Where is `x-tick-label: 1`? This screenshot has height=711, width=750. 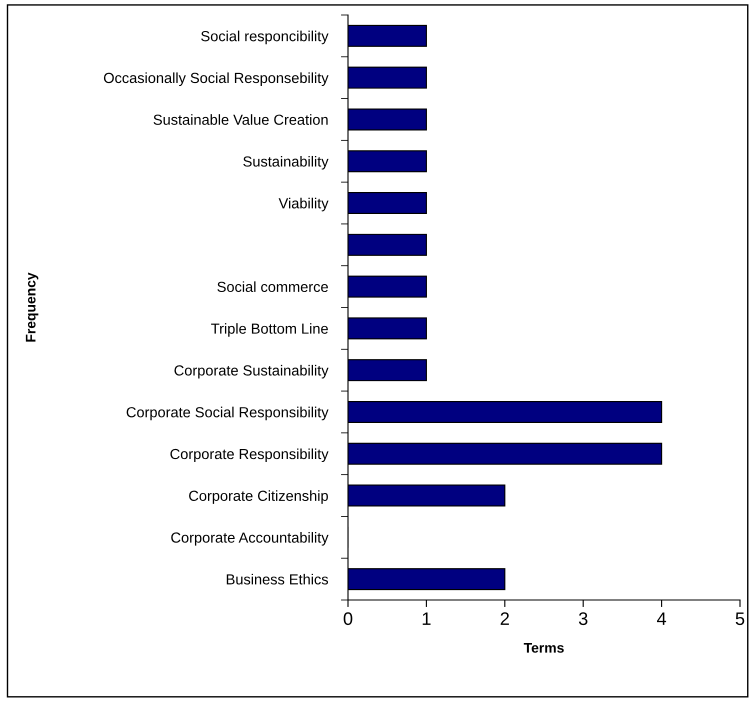
x-tick-label: 1 is located at coordinates (426, 618).